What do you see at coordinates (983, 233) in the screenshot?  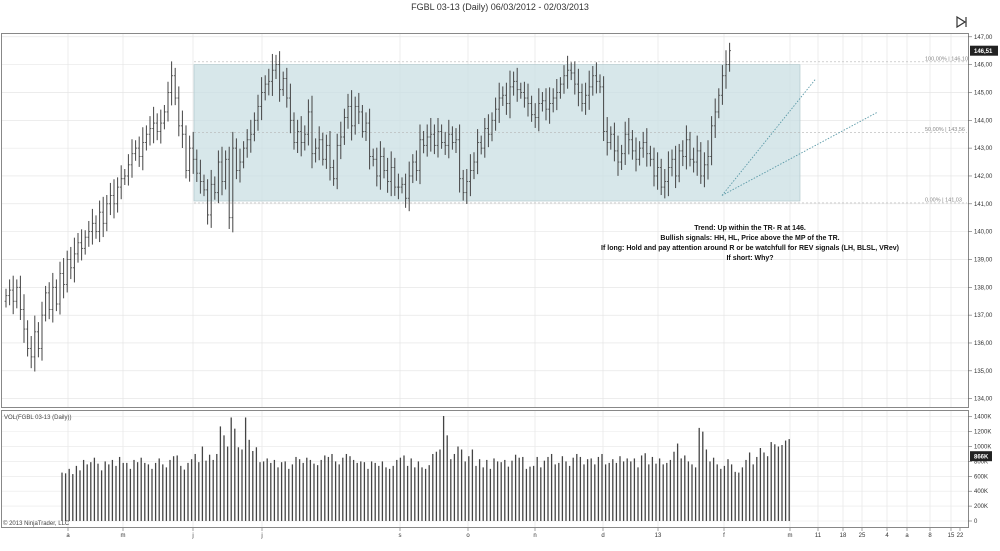 I see `price-tick-label: 140,00` at bounding box center [983, 233].